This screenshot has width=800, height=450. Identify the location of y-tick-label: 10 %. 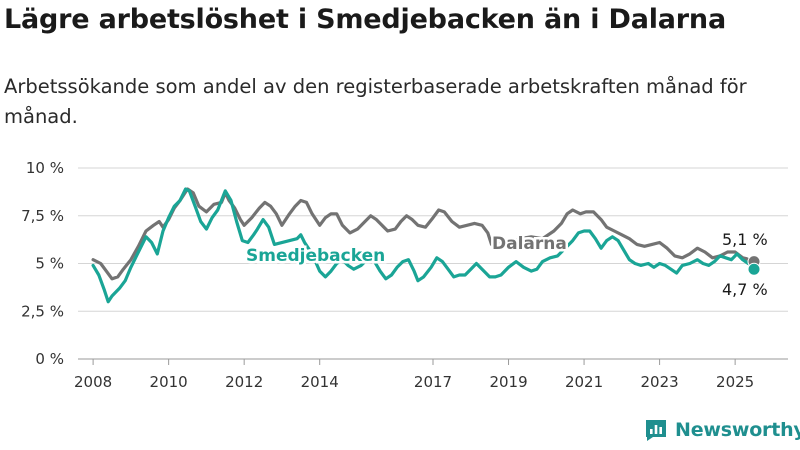
(45, 168).